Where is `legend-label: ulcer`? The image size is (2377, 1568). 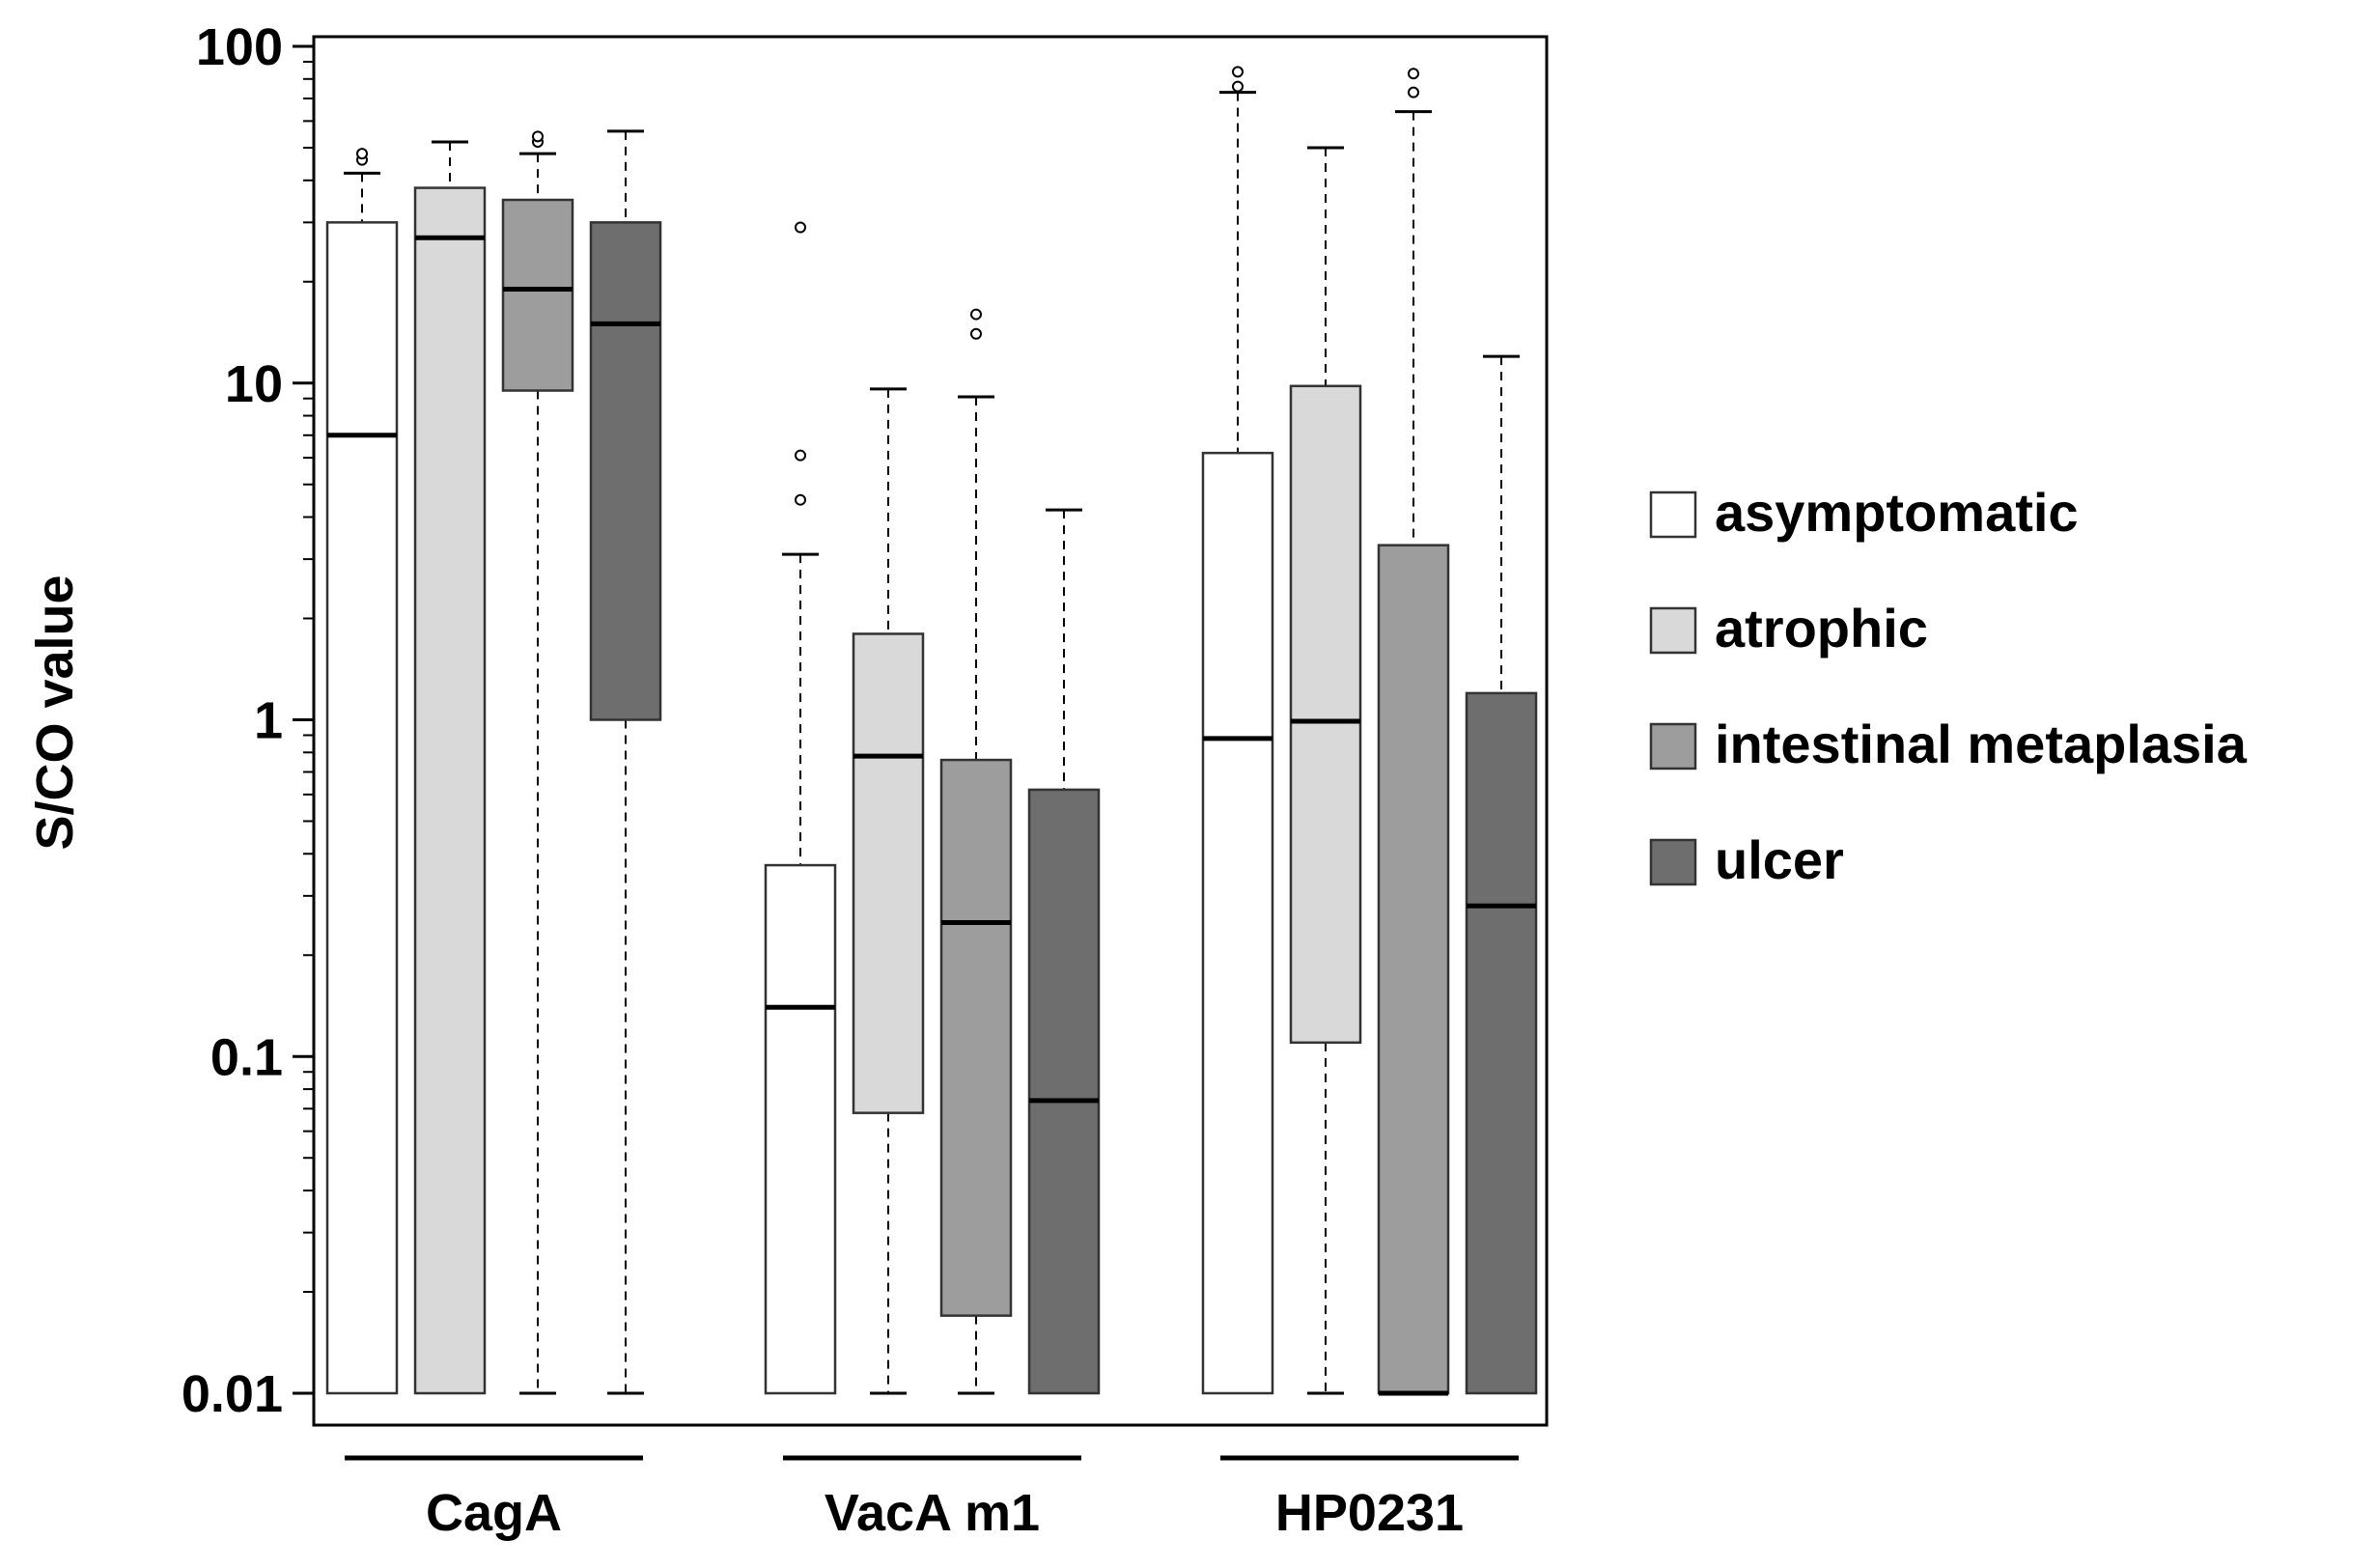
legend-label: ulcer is located at coordinates (1779, 860).